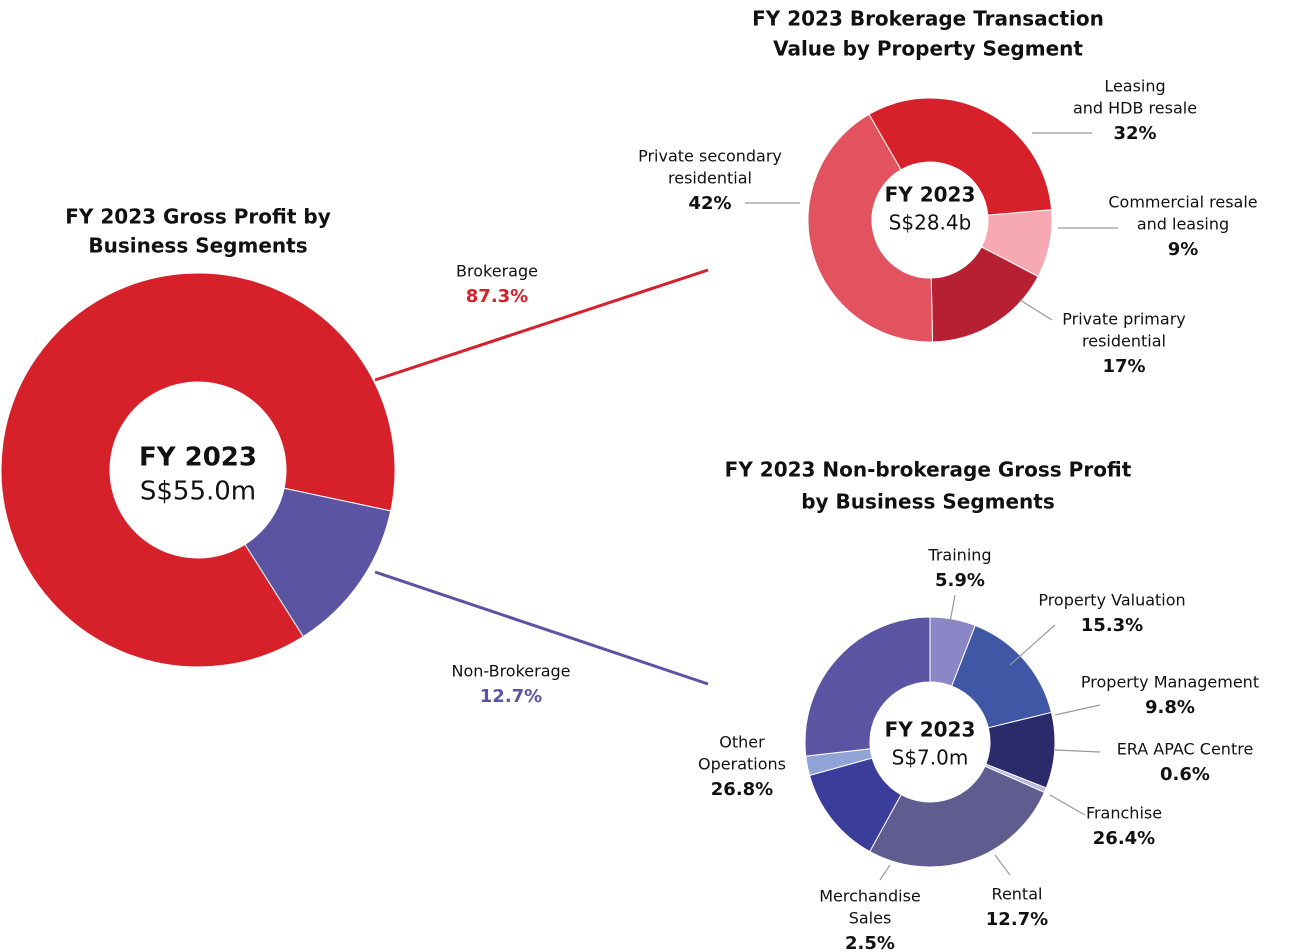  Describe the element at coordinates (1134, 86) in the screenshot. I see `segment-label: Leasing` at that location.